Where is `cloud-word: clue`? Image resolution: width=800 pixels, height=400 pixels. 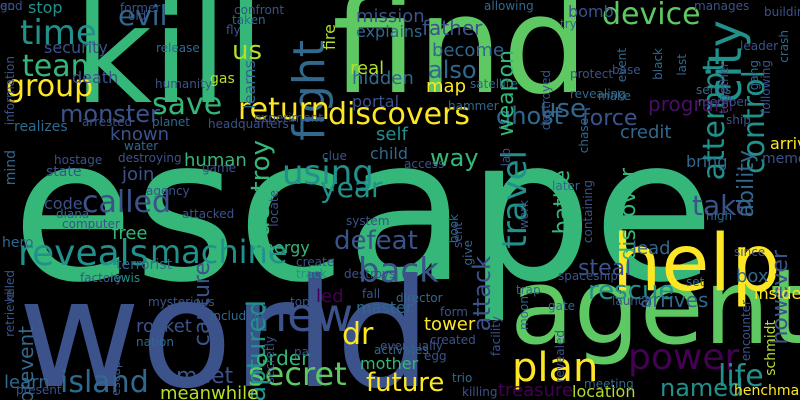
cloud-word: clue is located at coordinates (334, 156).